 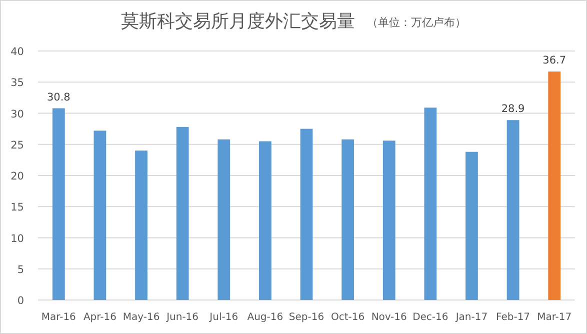 What do you see at coordinates (20, 270) in the screenshot?
I see `y-tick-label: 5` at bounding box center [20, 270].